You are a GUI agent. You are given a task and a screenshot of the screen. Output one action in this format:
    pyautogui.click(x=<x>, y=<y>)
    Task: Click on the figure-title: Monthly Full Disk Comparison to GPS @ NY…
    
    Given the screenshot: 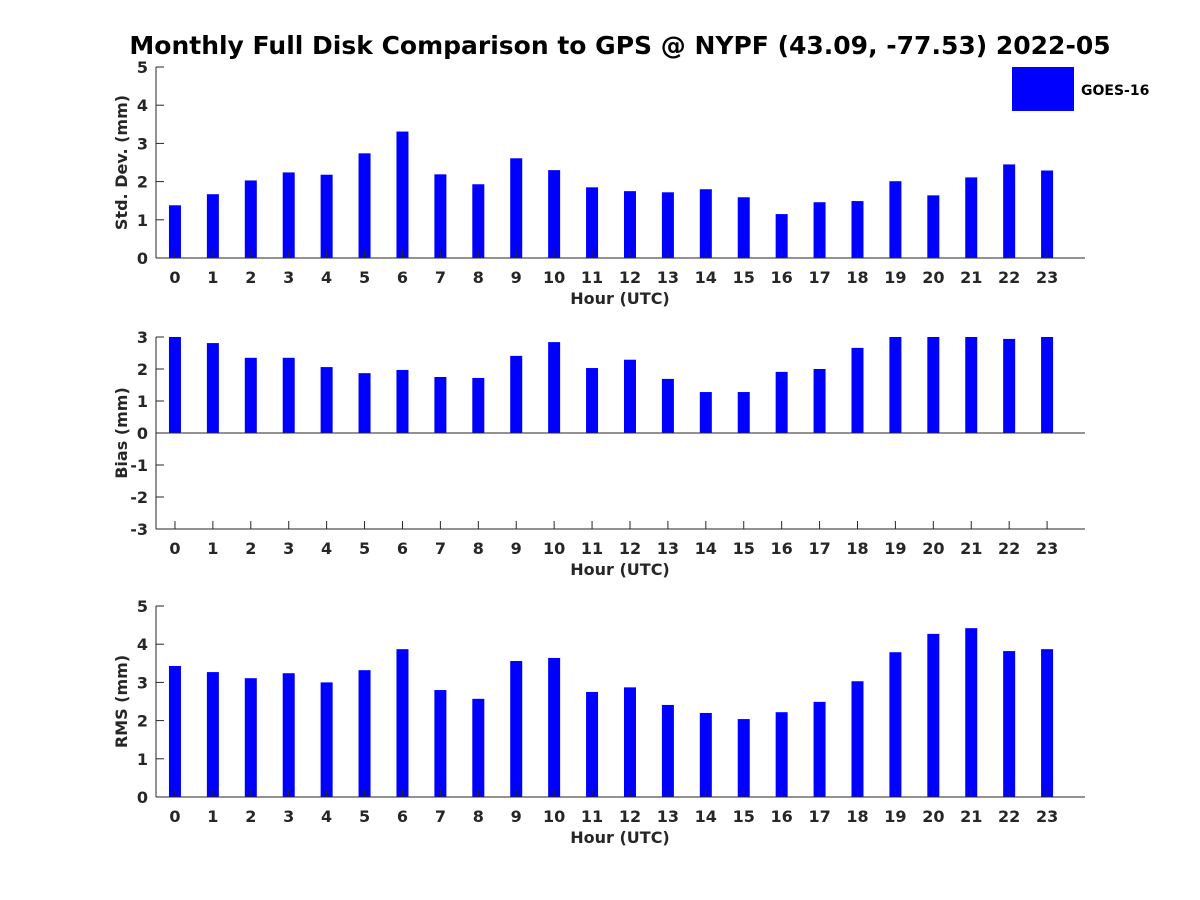 What is the action you would take?
    pyautogui.click(x=619, y=45)
    